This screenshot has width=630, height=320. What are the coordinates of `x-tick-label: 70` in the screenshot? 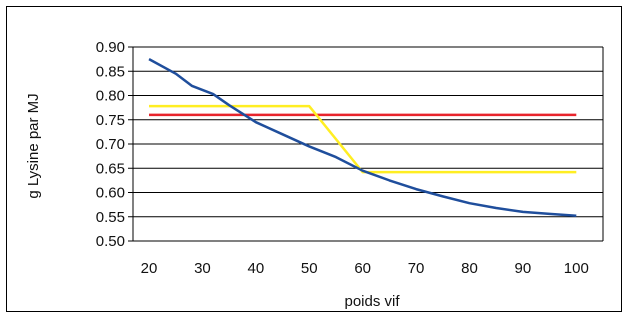 It's located at (416, 268).